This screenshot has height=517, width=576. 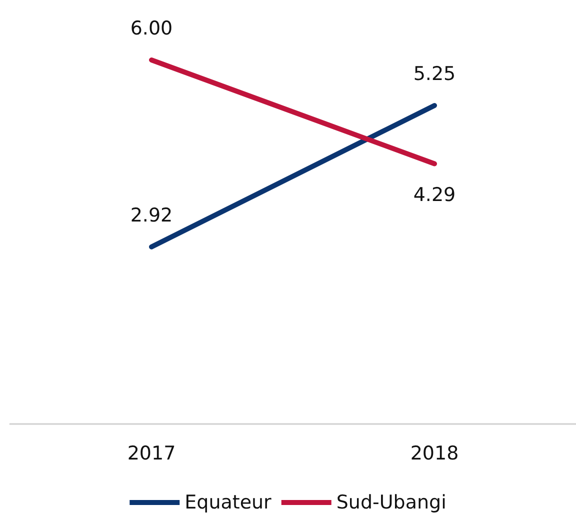 What do you see at coordinates (151, 215) in the screenshot?
I see `data-label: 2.92` at bounding box center [151, 215].